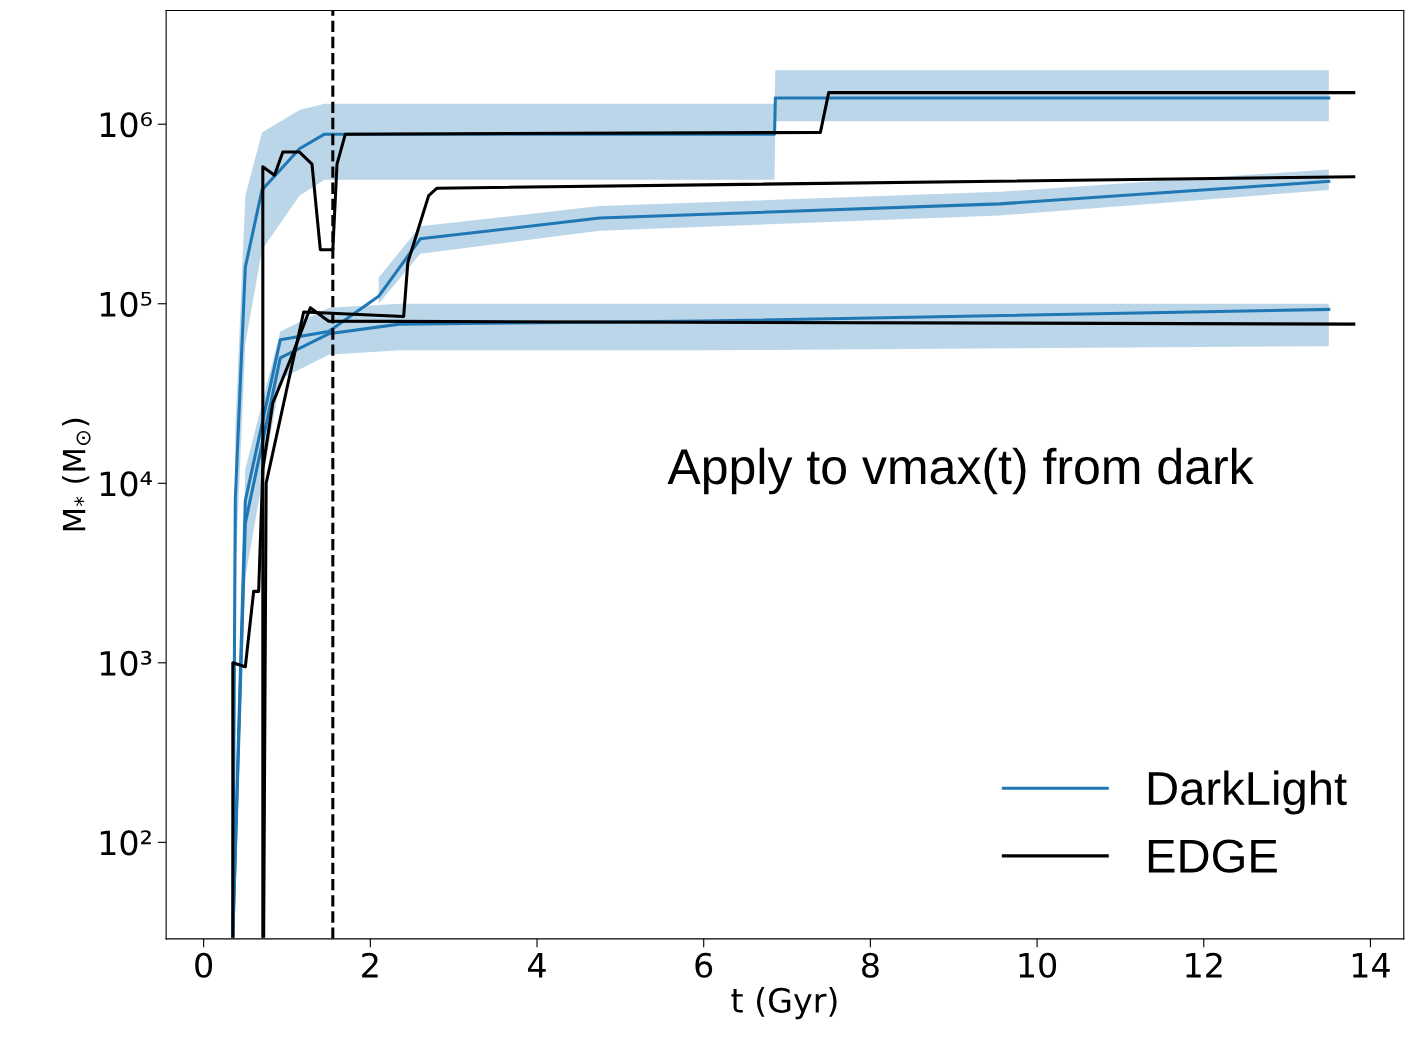  What do you see at coordinates (204, 965) in the screenshot?
I see `x-tick-label: 0` at bounding box center [204, 965].